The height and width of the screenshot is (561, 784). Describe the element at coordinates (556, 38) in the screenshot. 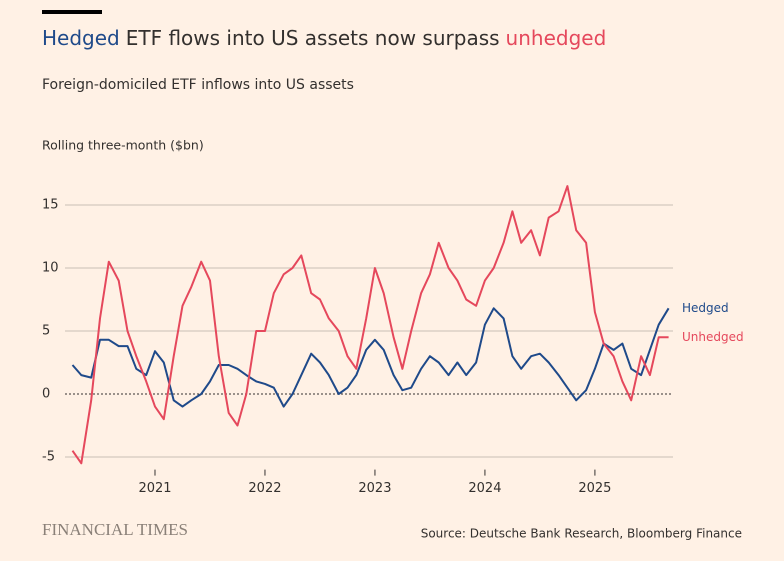

I see `title-unhedged: unhedged` at that location.